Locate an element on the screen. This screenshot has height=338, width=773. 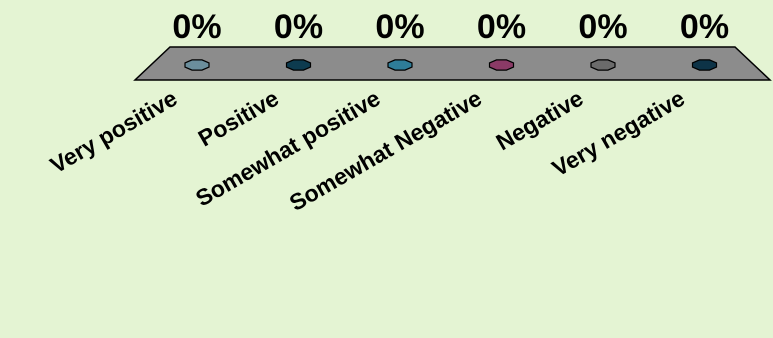
bars-group is located at coordinates (451, 65).